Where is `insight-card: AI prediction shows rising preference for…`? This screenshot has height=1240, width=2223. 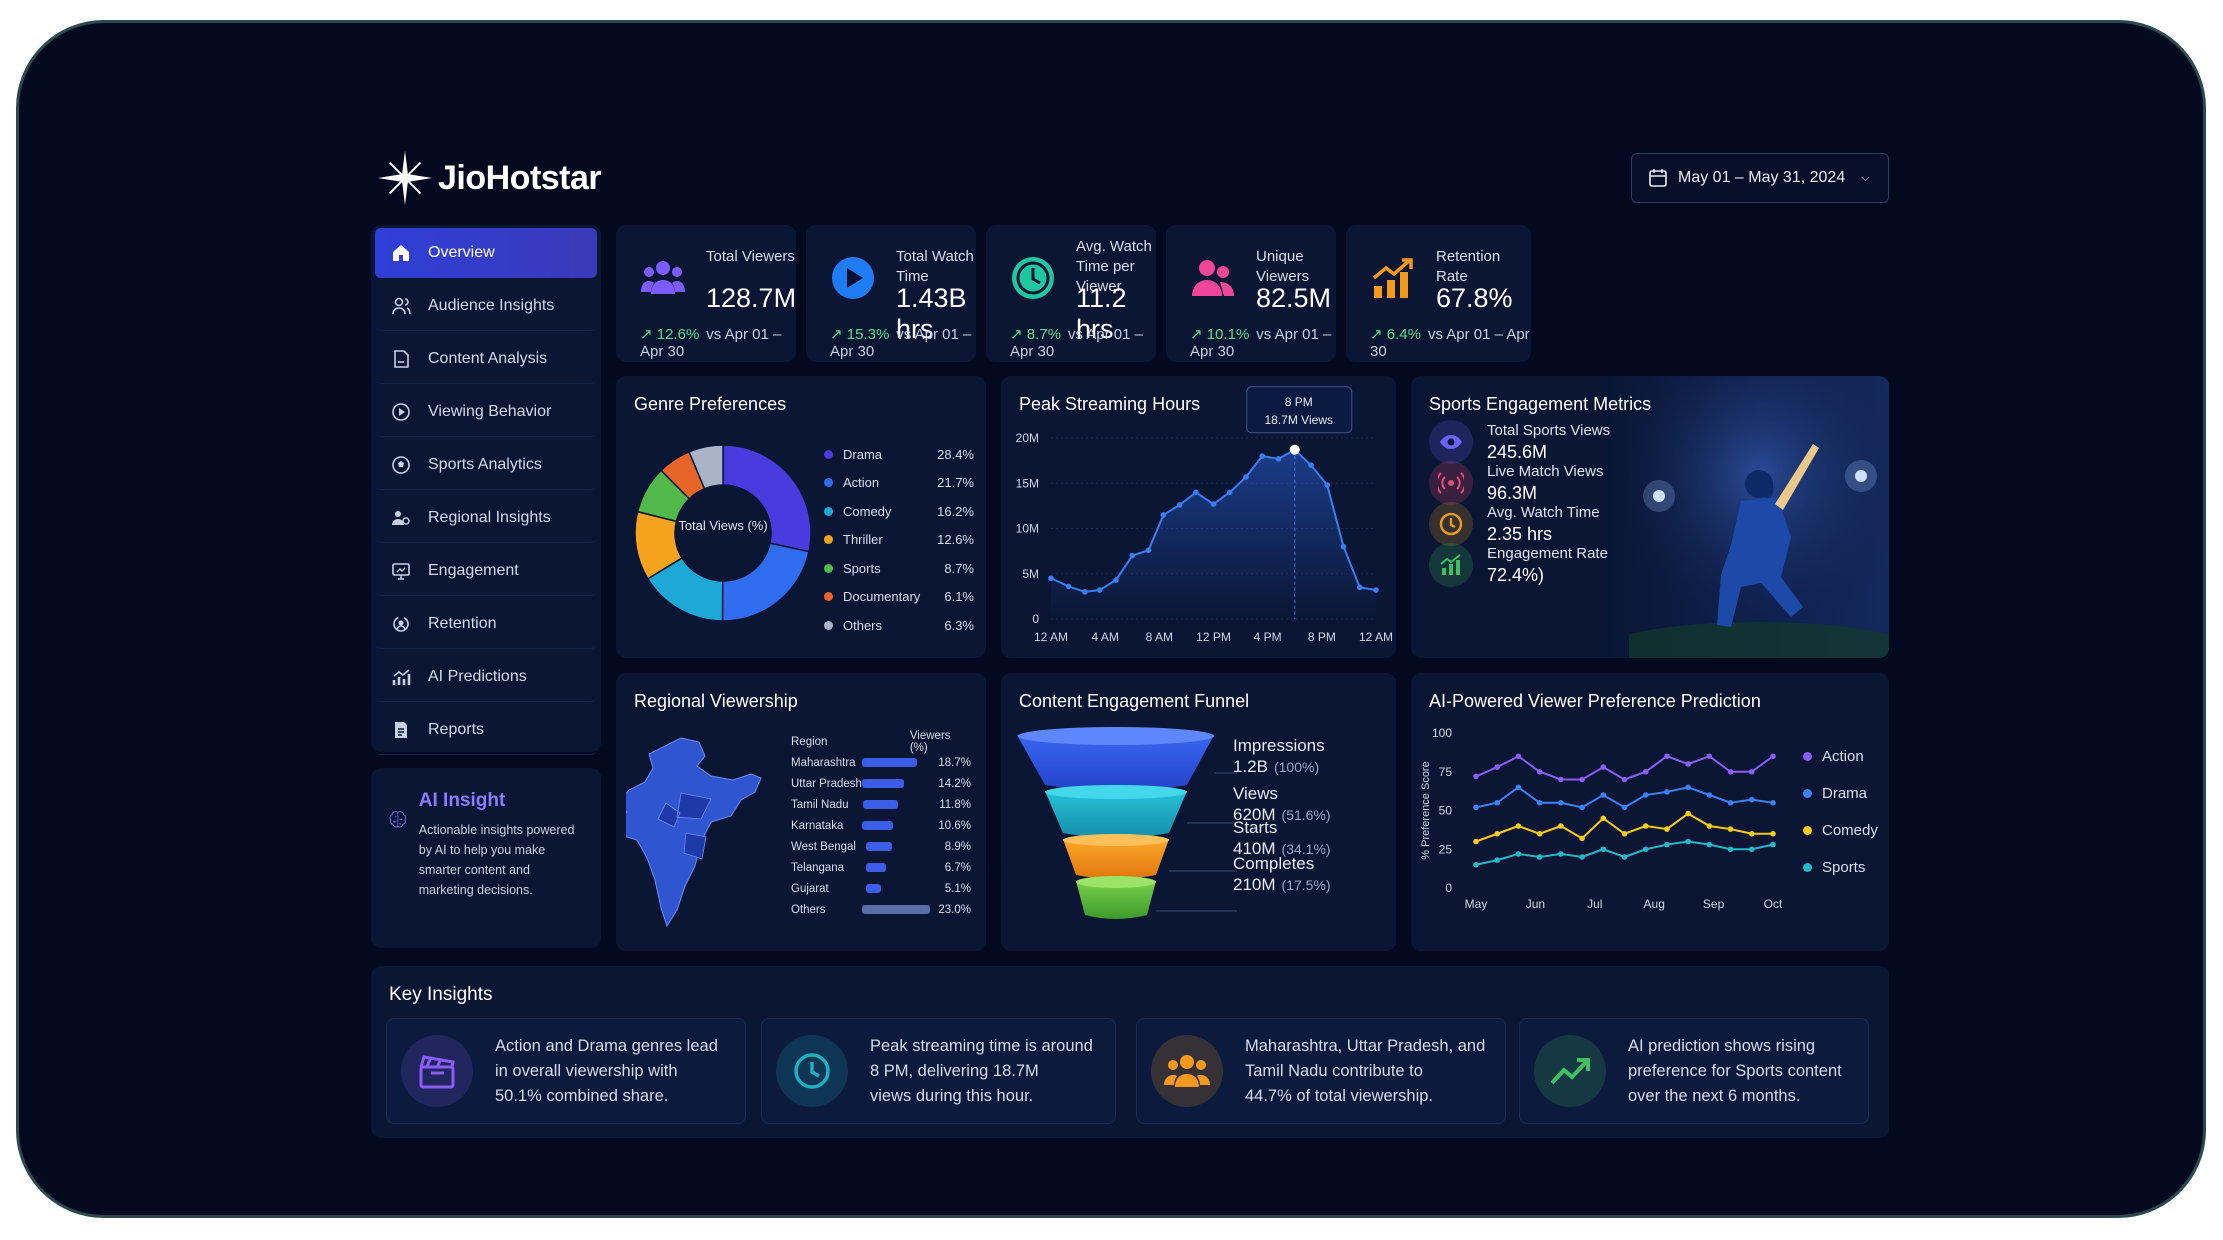 insight-card: AI prediction shows rising preference for… is located at coordinates (1694, 1071).